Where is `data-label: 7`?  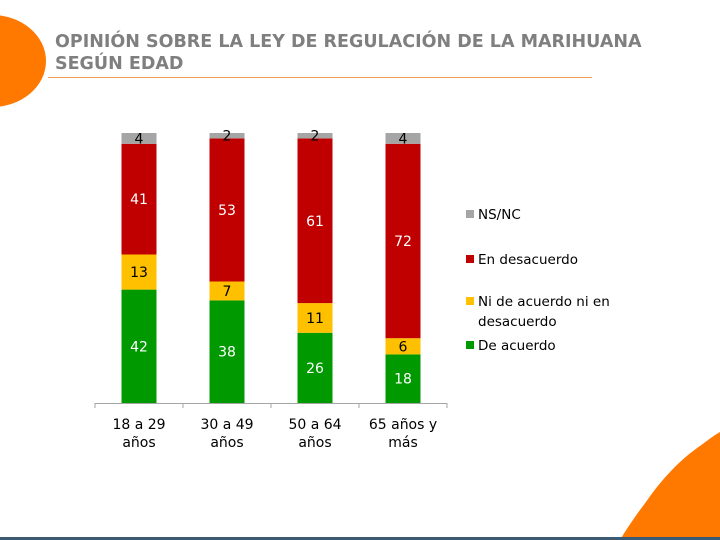
data-label: 7 is located at coordinates (227, 292).